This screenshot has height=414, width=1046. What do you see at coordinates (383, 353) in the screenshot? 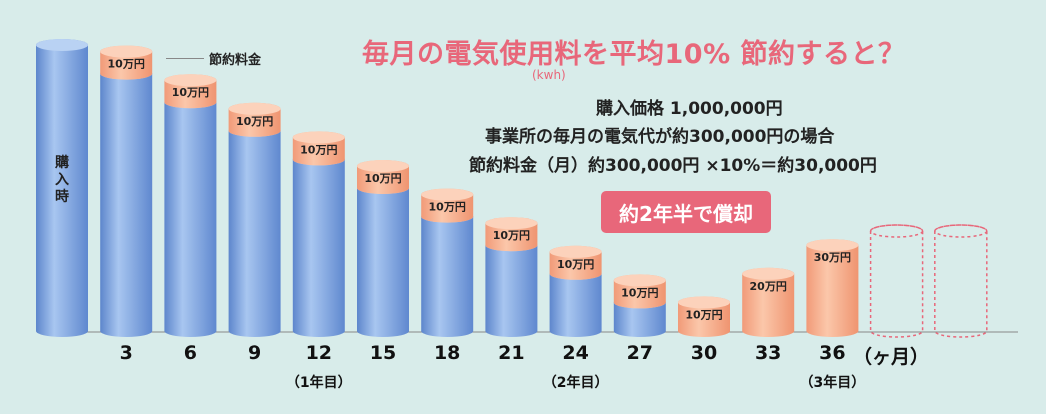
I see `x-tick-label: 15` at bounding box center [383, 353].